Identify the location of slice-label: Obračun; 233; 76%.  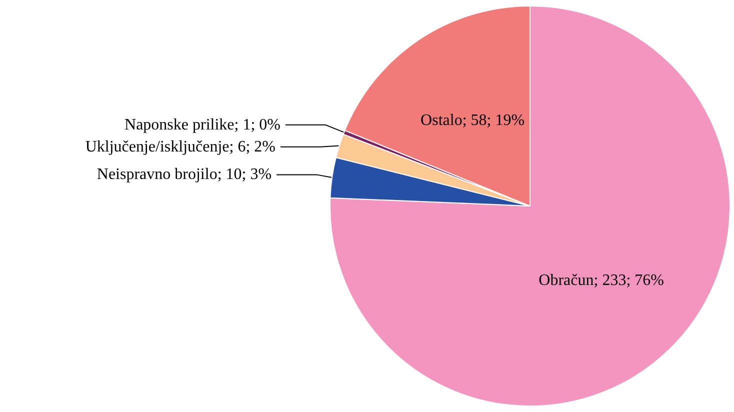
(601, 280).